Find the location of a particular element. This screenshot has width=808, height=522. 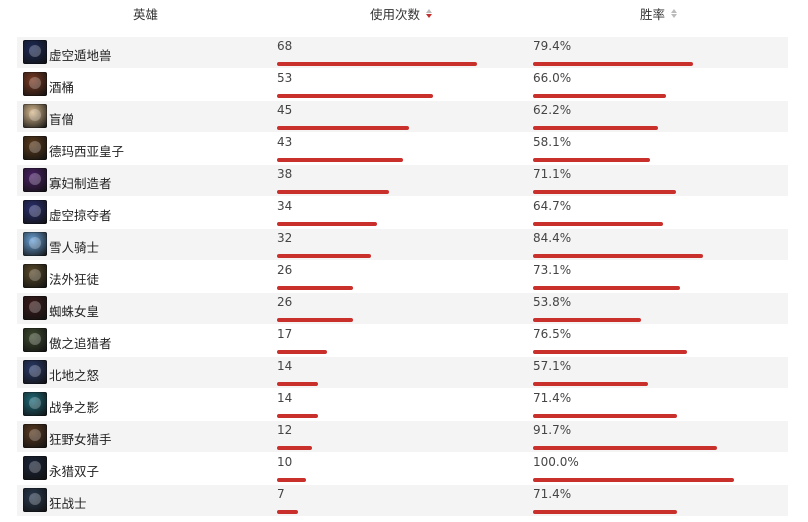

hero-name: 虚空遁地兽 is located at coordinates (80, 55).